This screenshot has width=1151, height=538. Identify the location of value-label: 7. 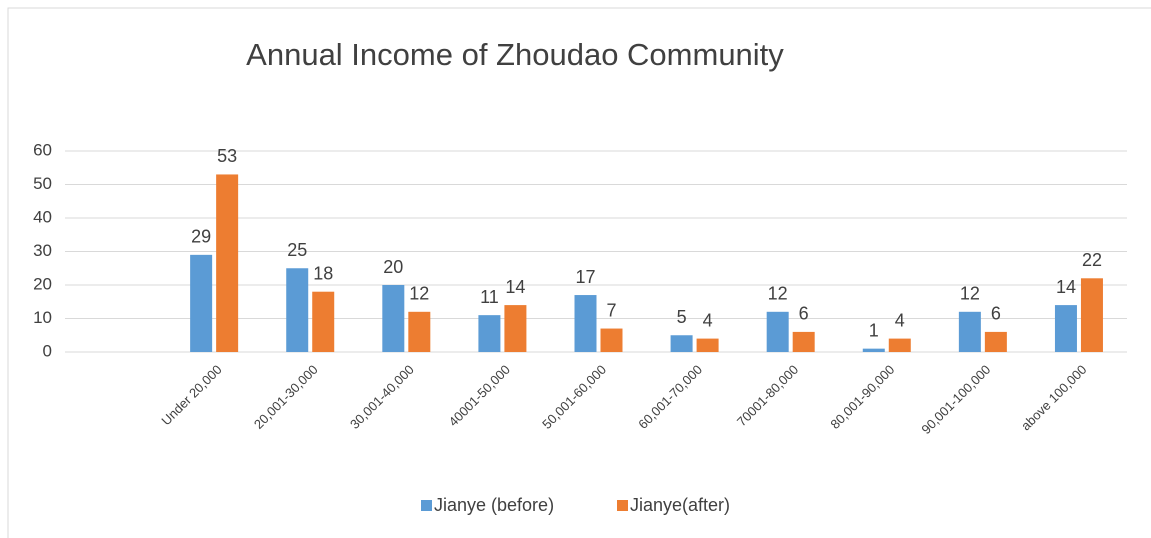
(611, 310).